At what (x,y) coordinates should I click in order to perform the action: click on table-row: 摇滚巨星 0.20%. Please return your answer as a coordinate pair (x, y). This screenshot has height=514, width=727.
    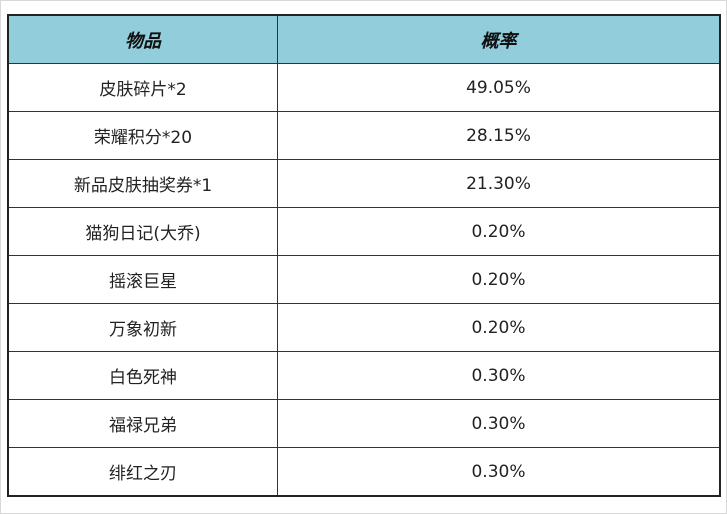
    Looking at the image, I should click on (364, 279).